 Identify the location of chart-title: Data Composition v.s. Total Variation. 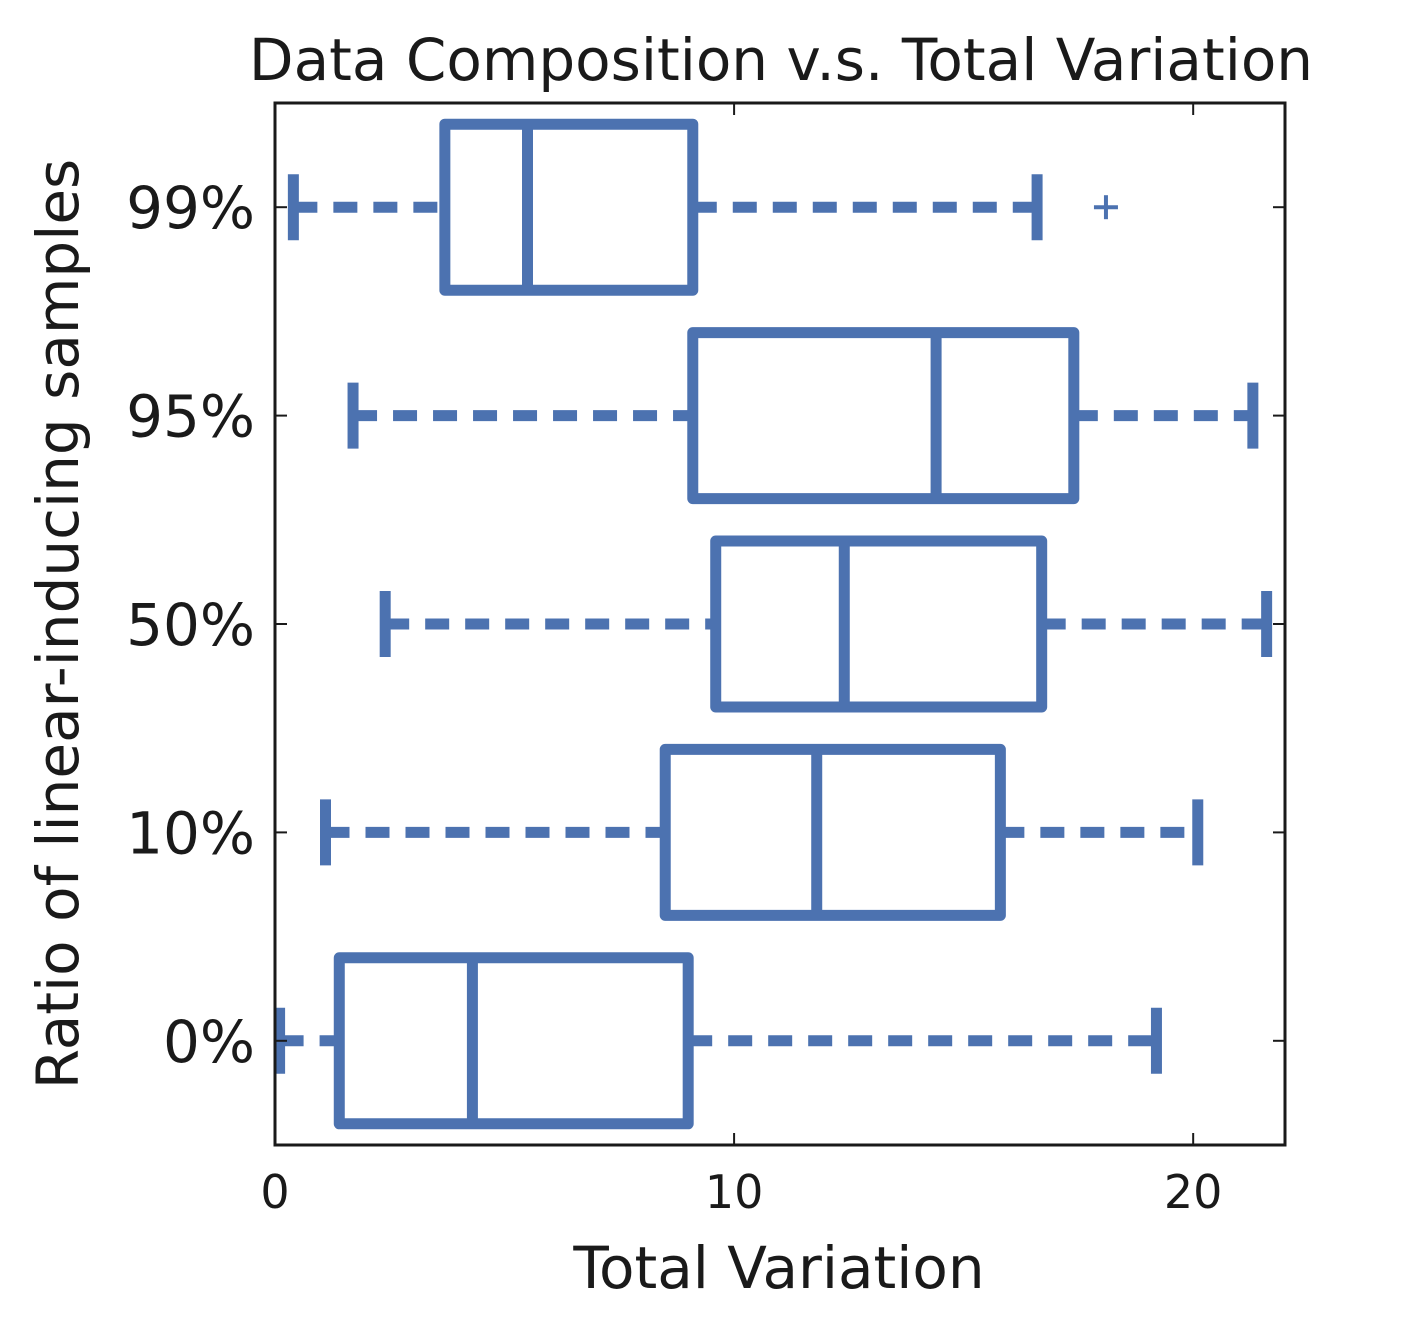
(781, 60).